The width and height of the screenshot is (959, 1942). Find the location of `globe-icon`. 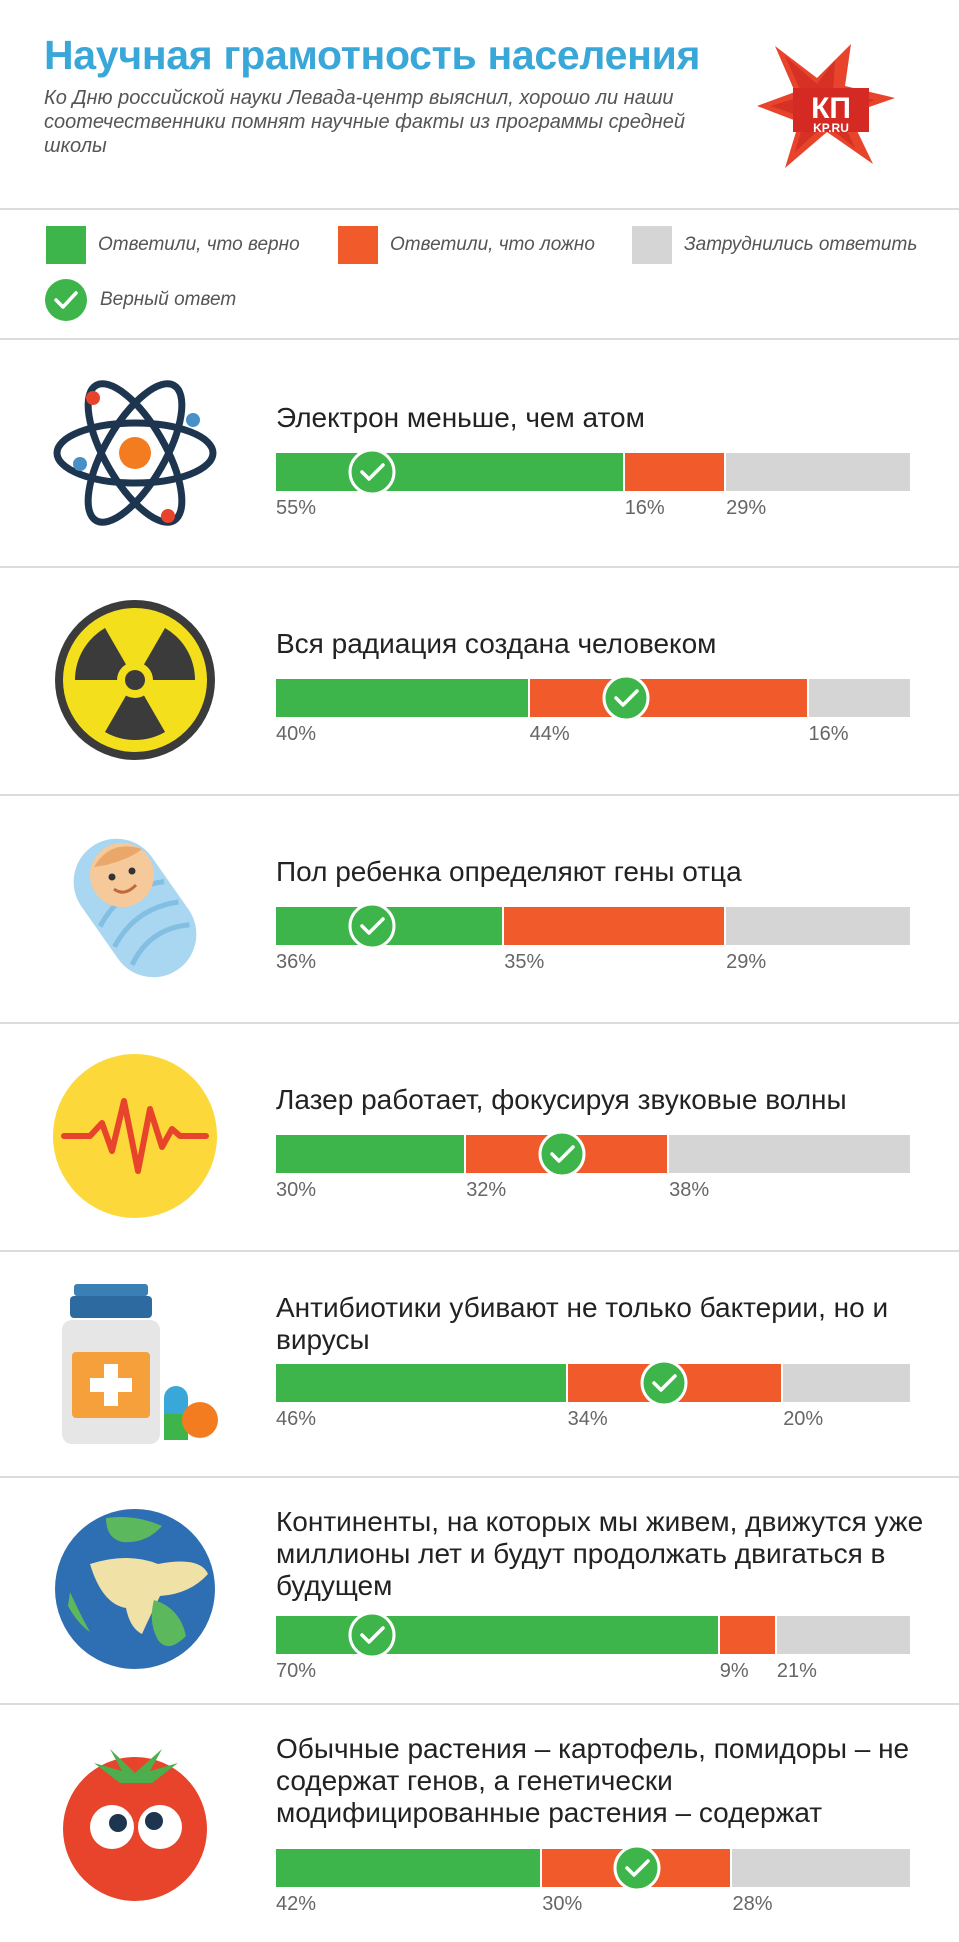

globe-icon is located at coordinates (135, 1589).